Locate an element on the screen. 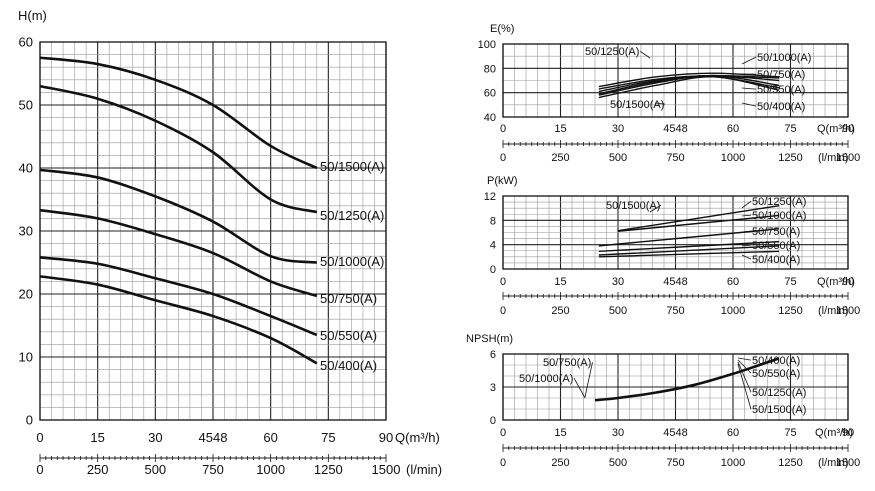  y-tick-label: 12 is located at coordinates (490, 197).